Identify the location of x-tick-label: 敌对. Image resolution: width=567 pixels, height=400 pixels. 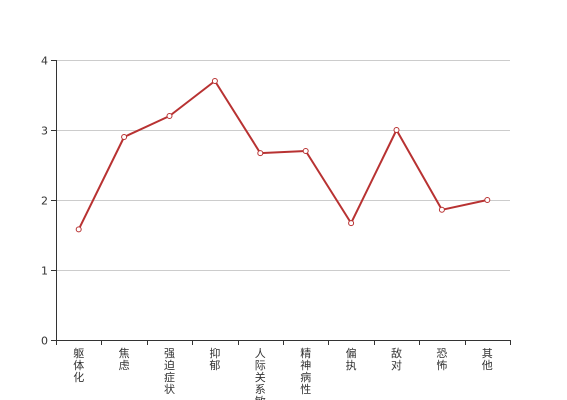
(396, 359).